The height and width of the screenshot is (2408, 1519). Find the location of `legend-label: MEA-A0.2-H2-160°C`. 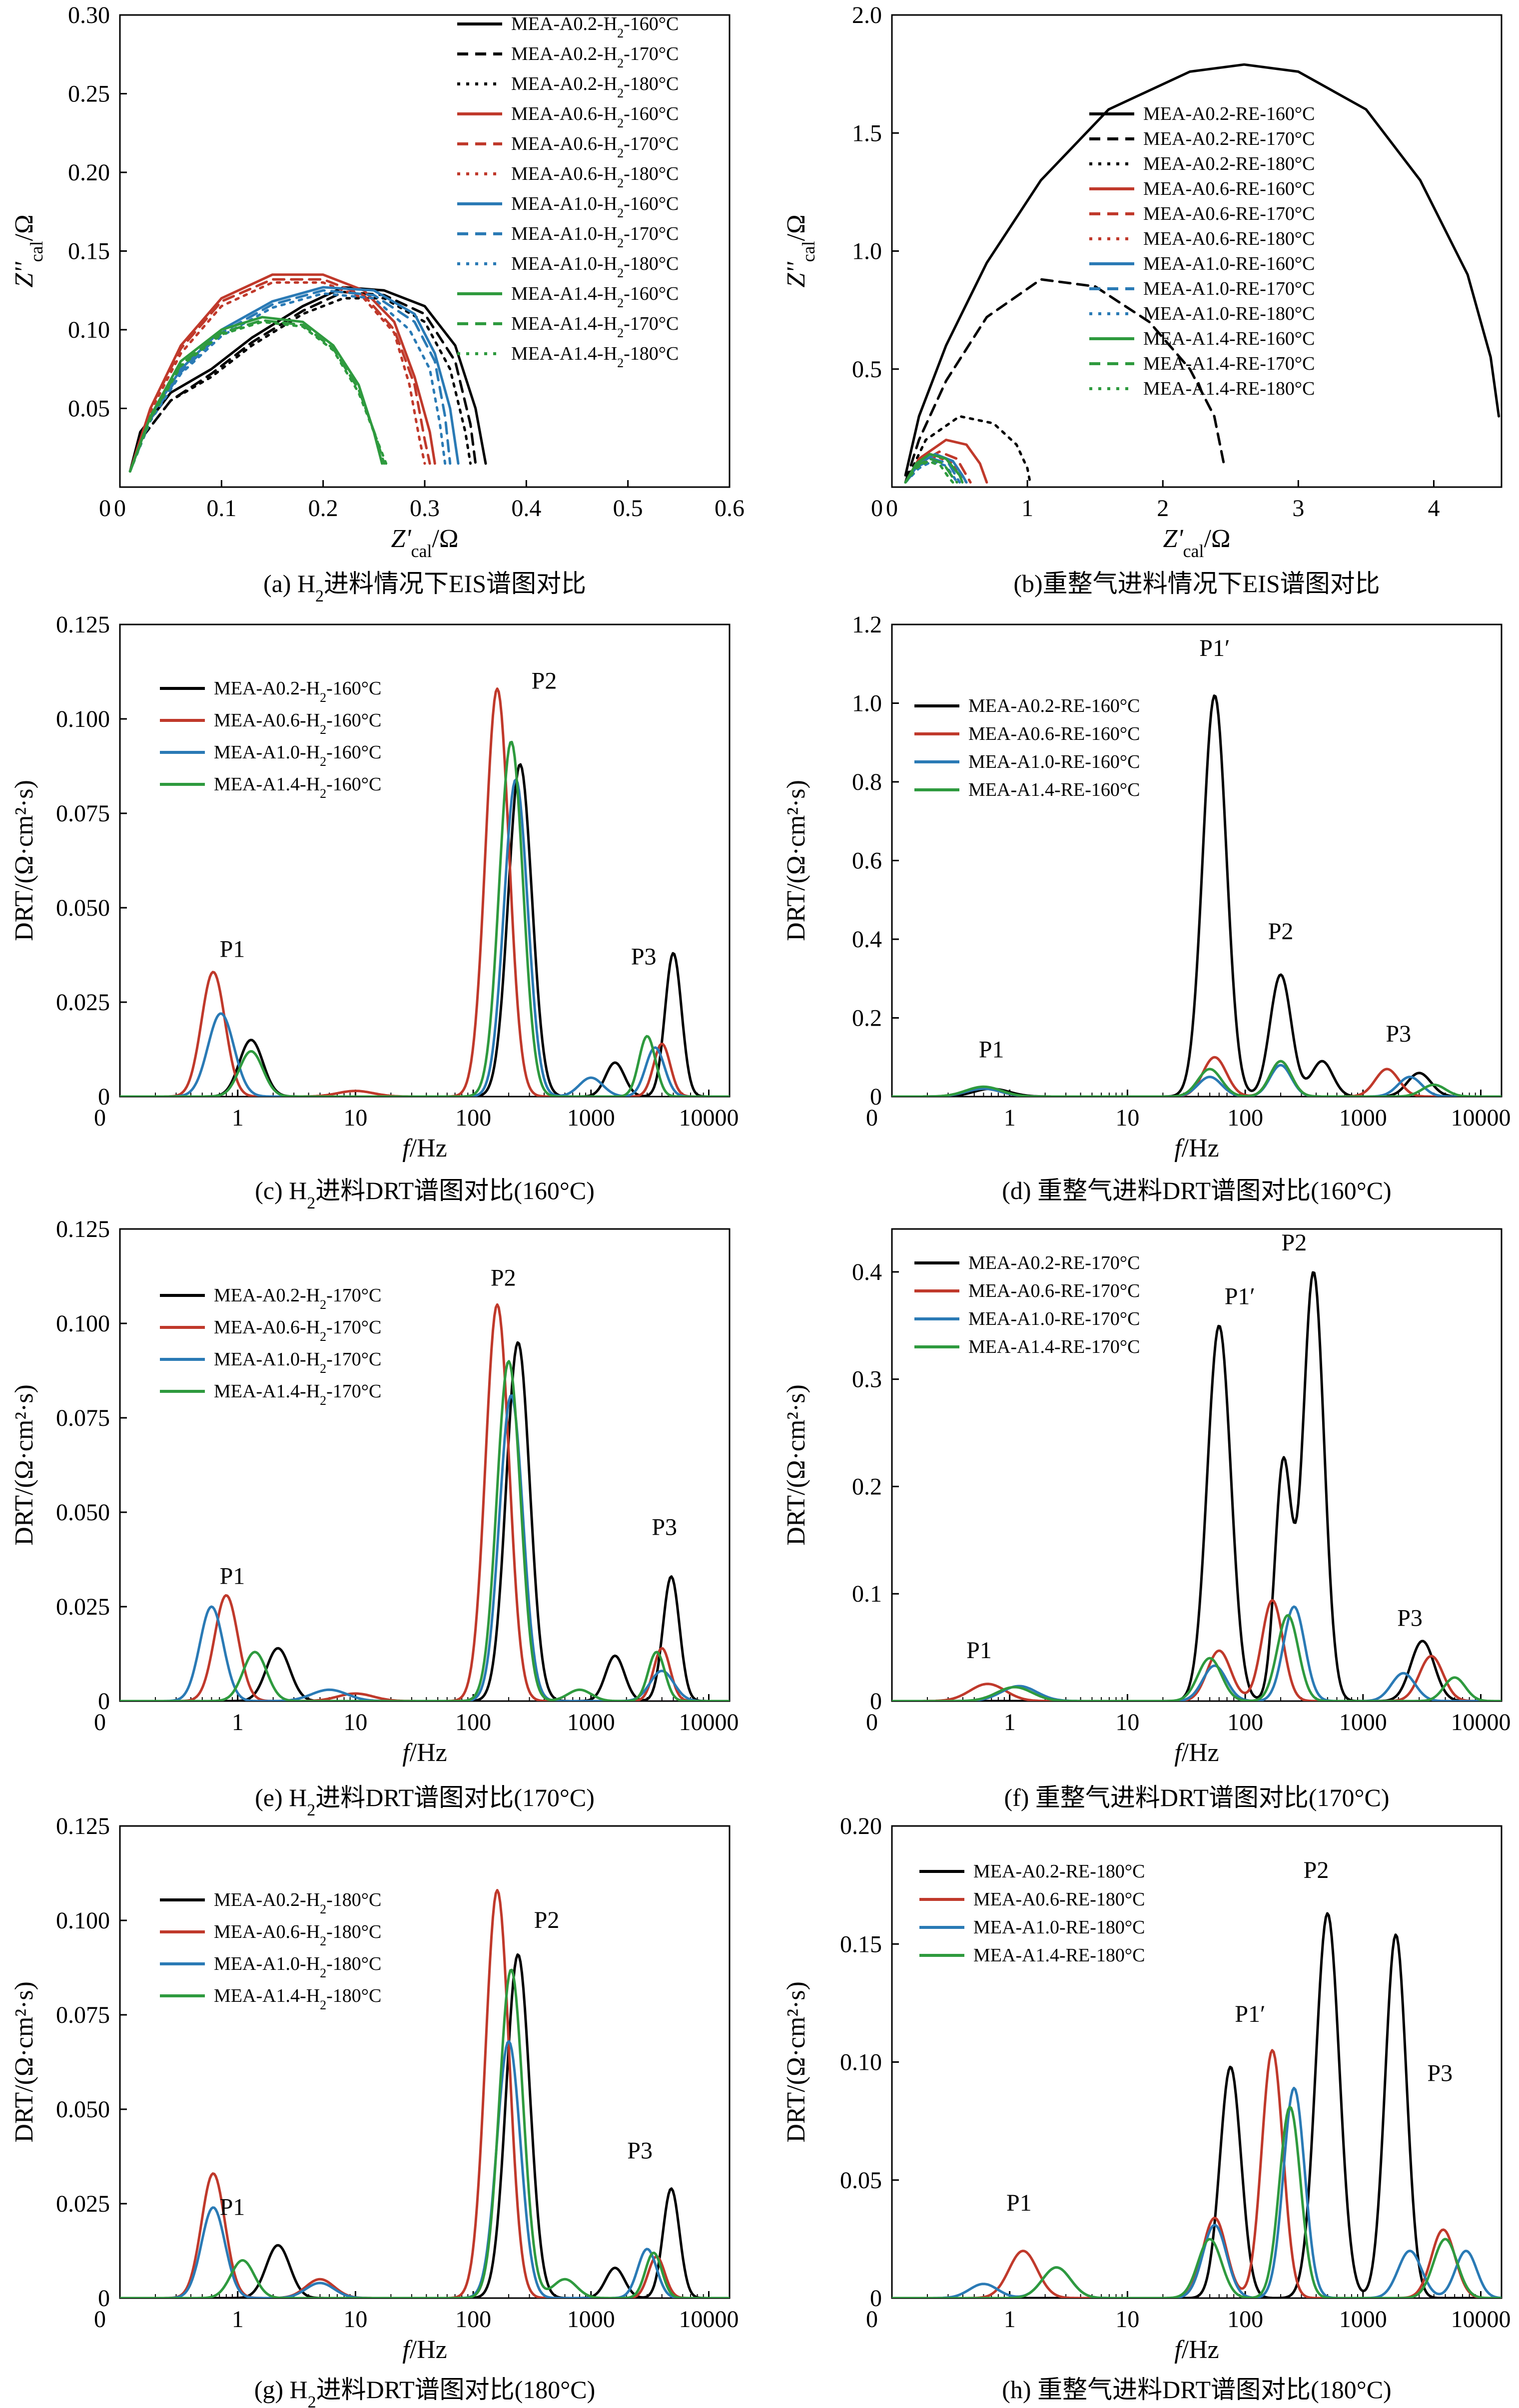

legend-label: MEA-A0.2-H2-160°C is located at coordinates (297, 692).